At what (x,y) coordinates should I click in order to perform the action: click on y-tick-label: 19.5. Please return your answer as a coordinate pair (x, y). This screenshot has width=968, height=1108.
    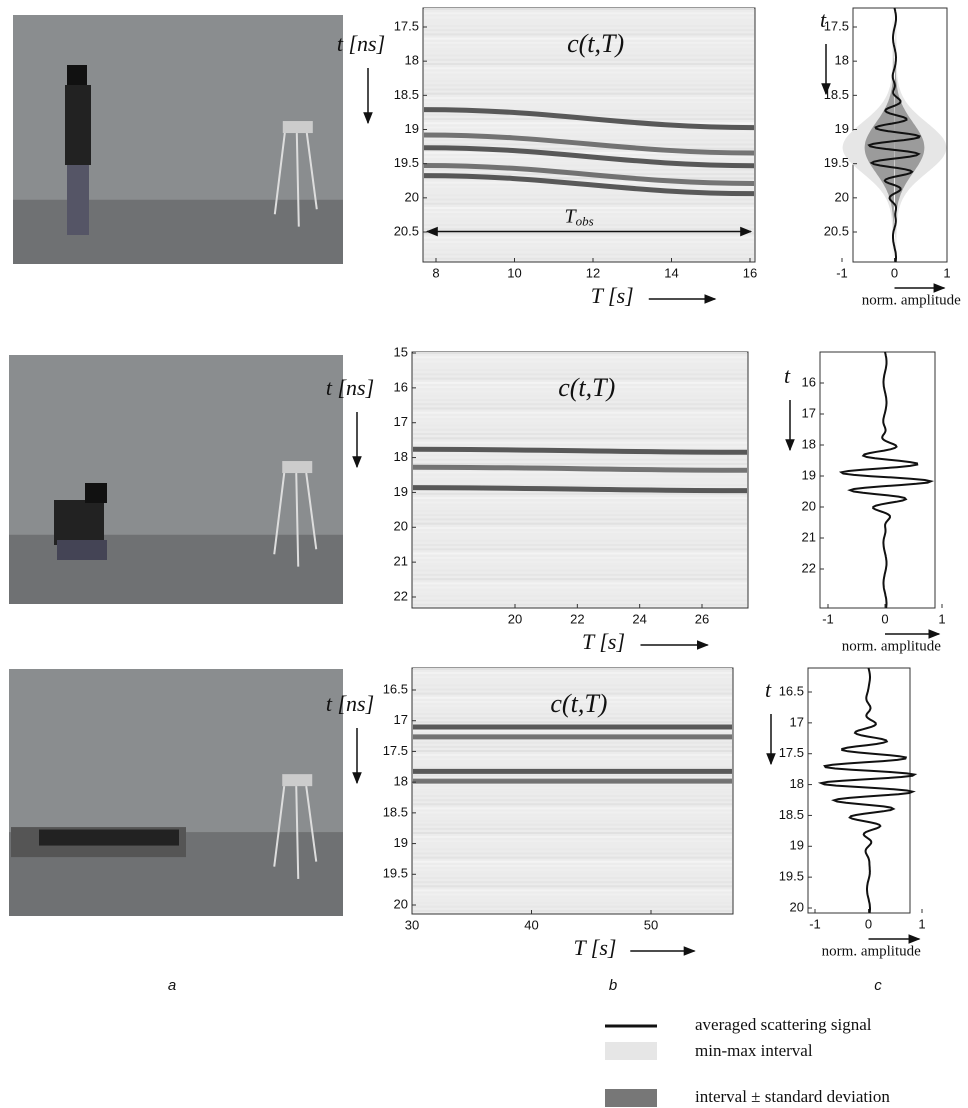
    Looking at the image, I should click on (836, 162).